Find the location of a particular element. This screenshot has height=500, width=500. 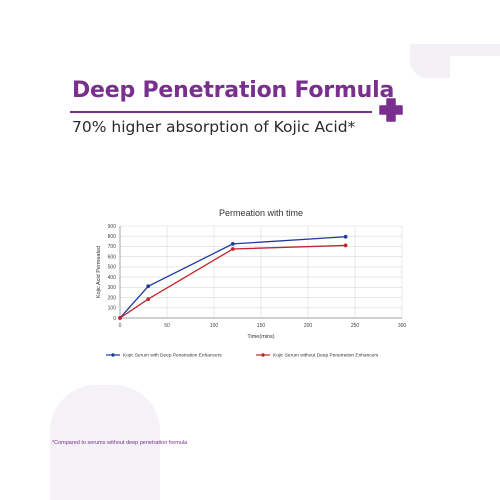

chart-title: Permeation with time is located at coordinates (261, 213).